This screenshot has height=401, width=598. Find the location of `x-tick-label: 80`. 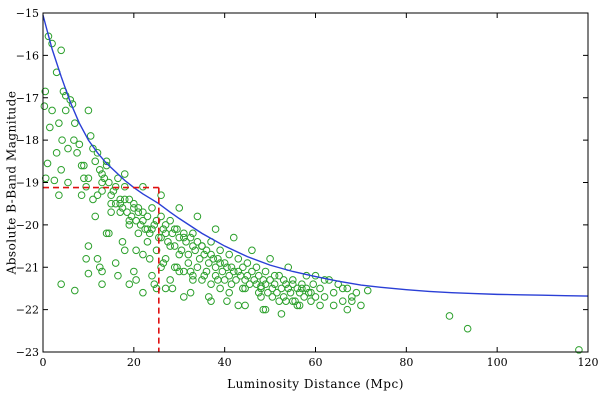

x-tick-label: 80 is located at coordinates (406, 362).